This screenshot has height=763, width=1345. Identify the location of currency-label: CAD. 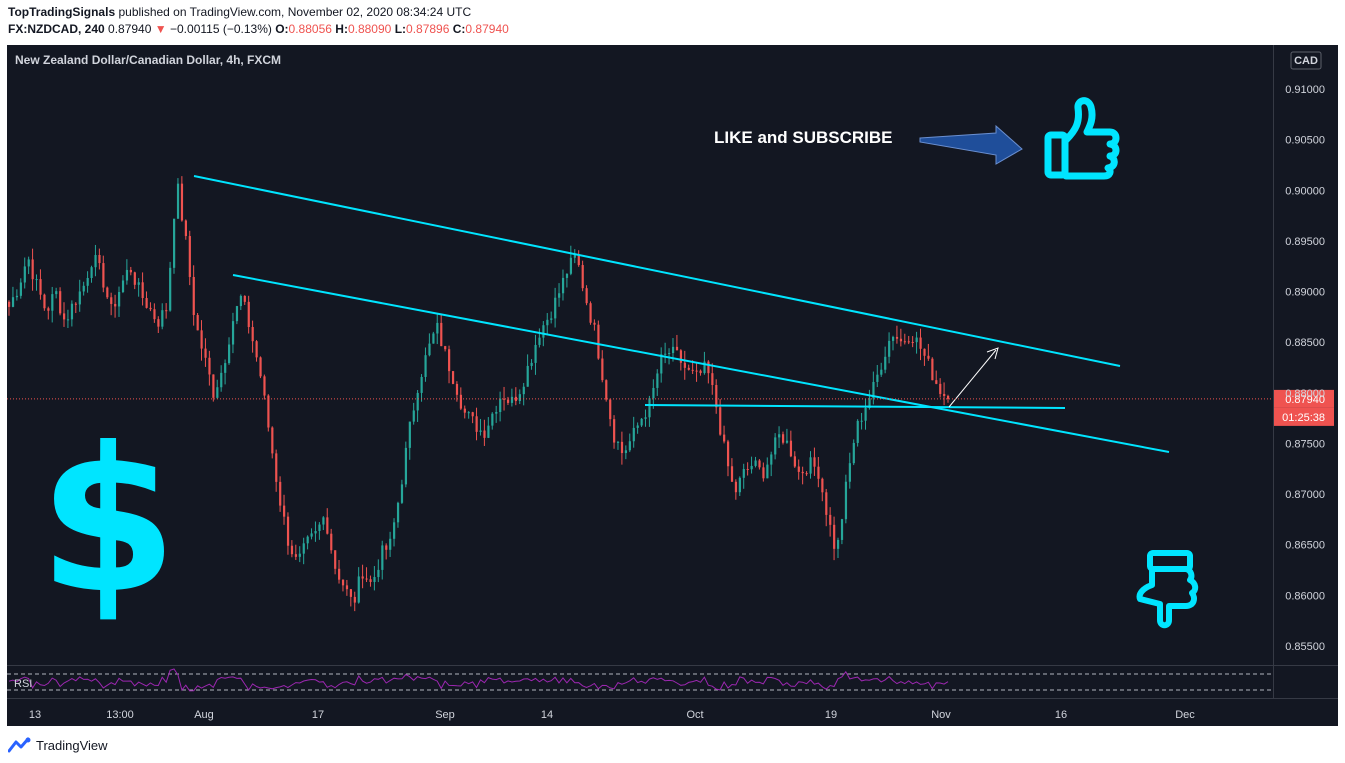
(1306, 61).